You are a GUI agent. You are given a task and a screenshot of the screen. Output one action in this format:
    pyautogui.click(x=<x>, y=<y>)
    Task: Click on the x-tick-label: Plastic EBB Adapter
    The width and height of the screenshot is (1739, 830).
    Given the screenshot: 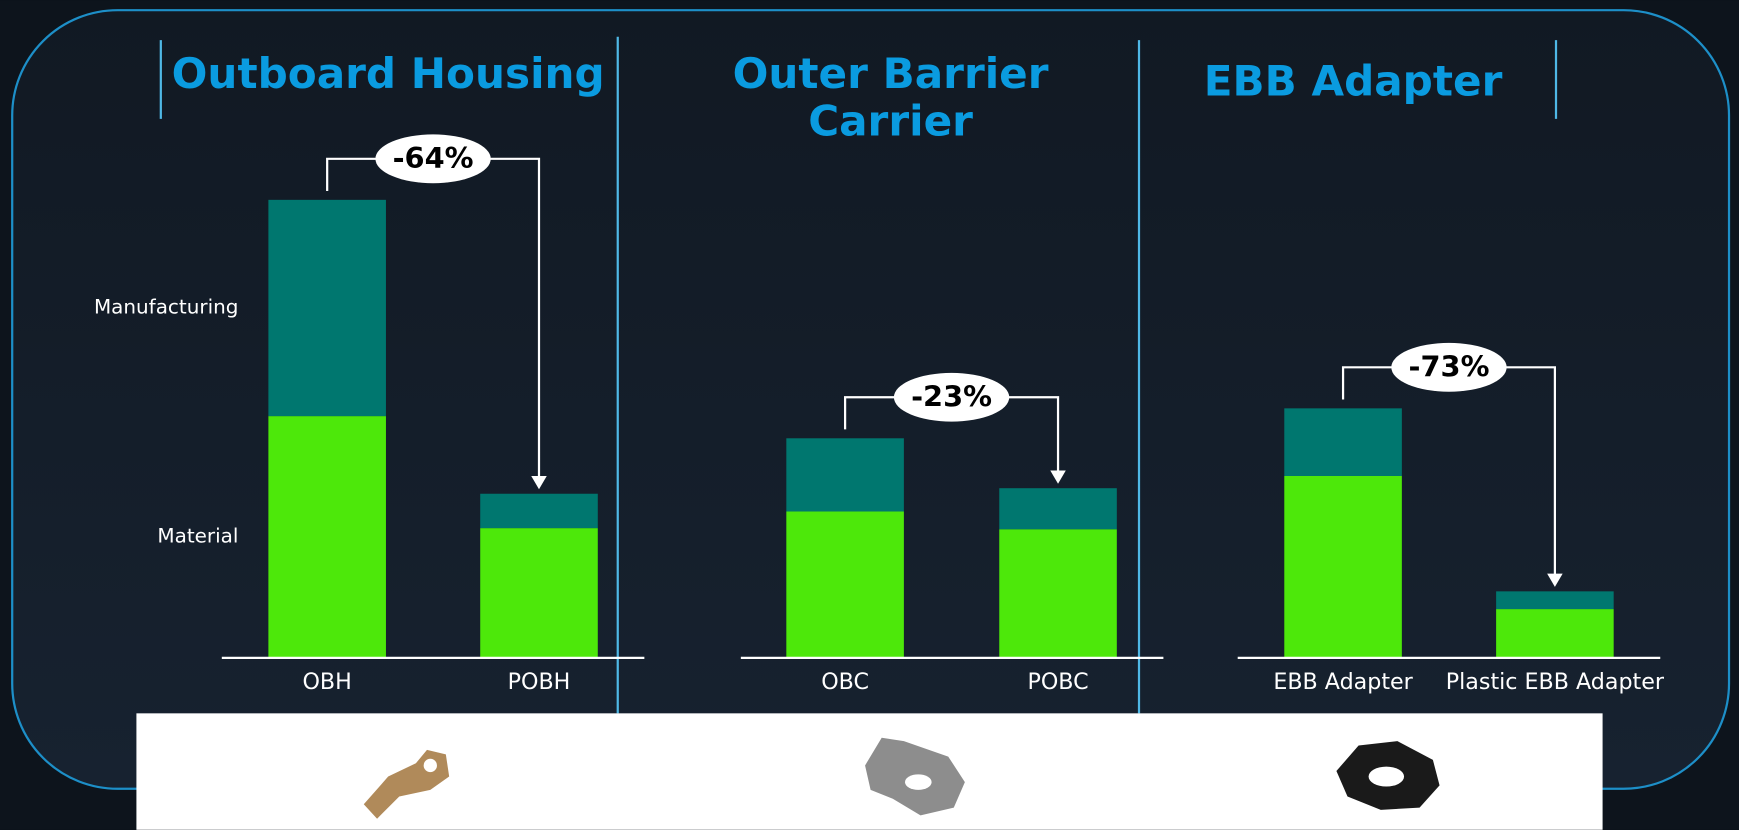 What is the action you would take?
    pyautogui.click(x=1555, y=682)
    